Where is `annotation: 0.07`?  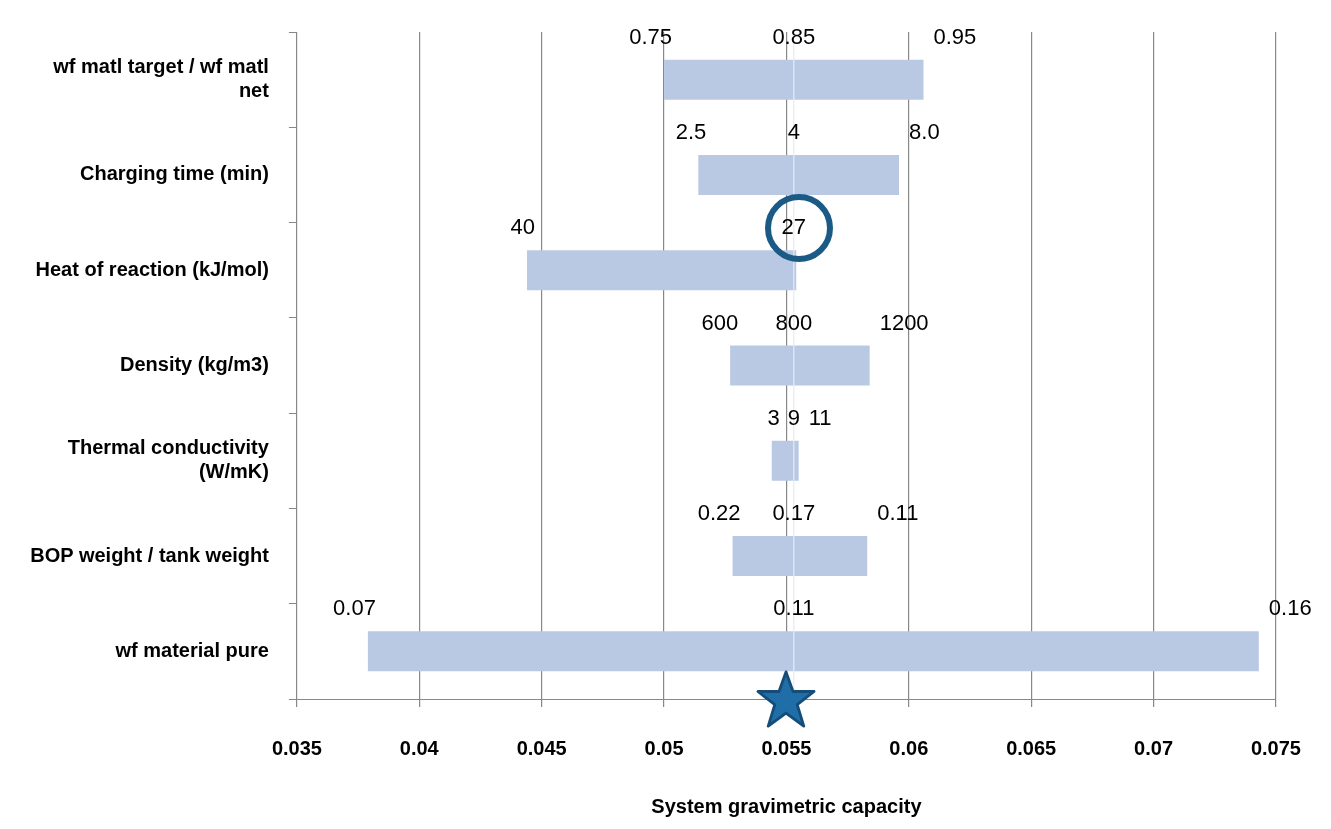 annotation: 0.07 is located at coordinates (354, 608).